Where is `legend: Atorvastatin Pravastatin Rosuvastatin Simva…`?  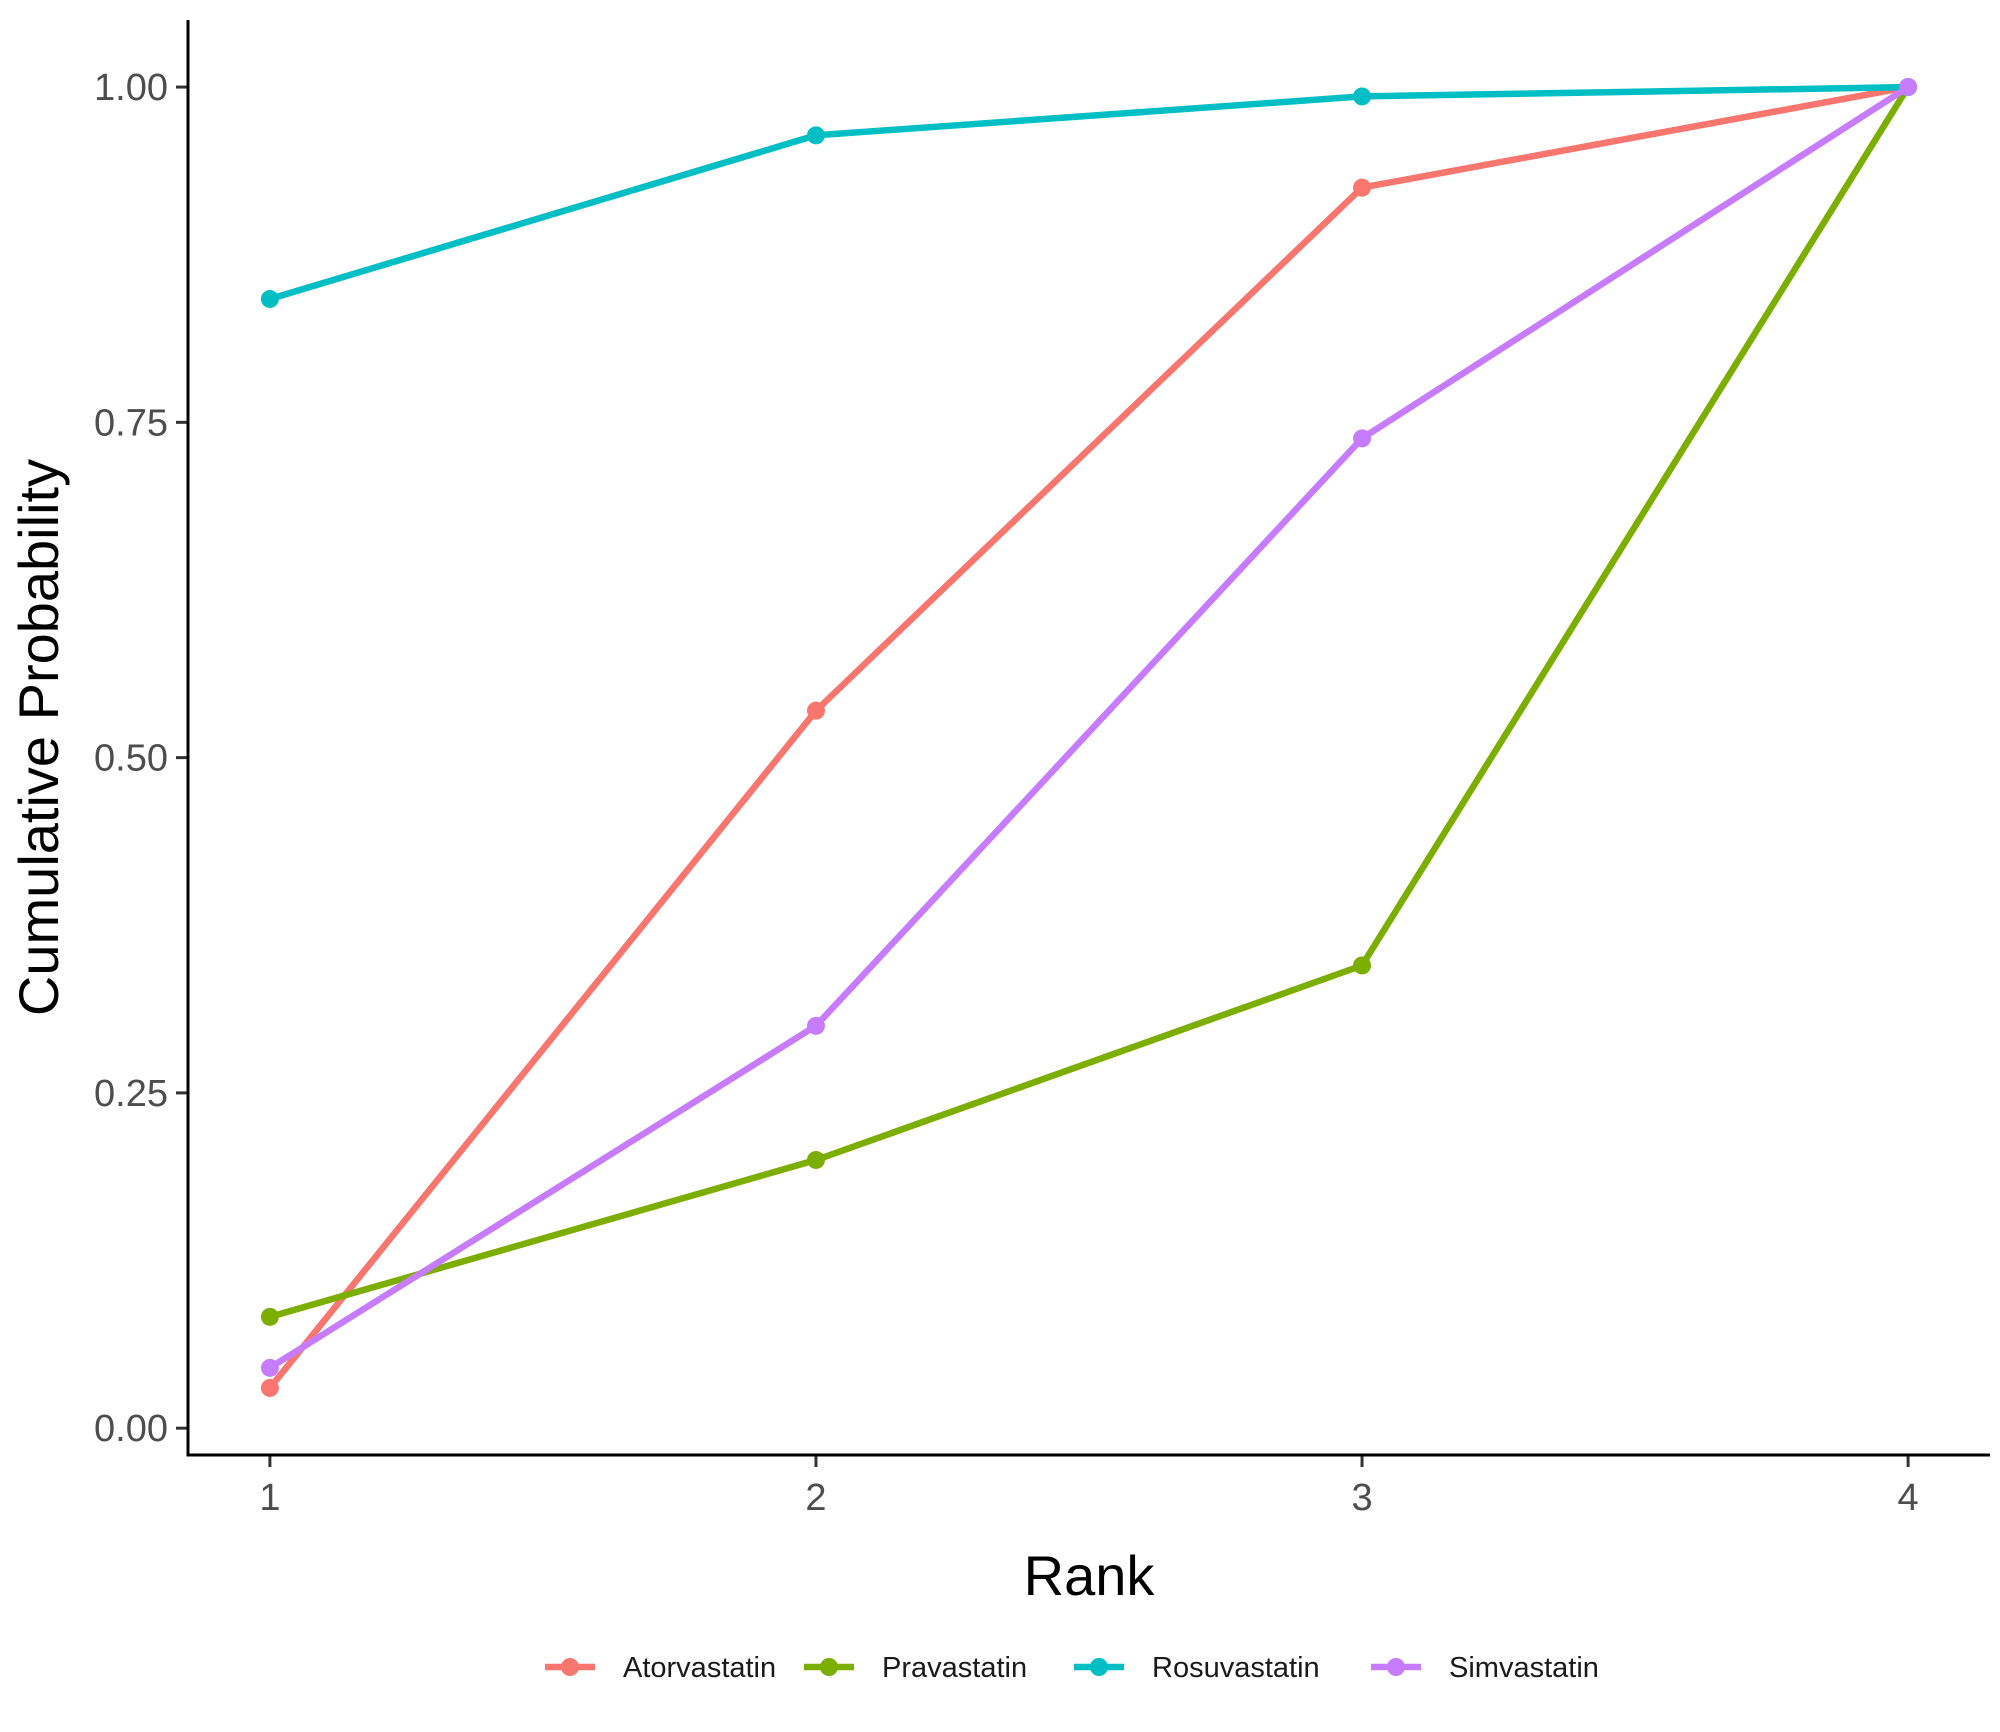 legend: Atorvastatin Pravastatin Rosuvastatin Simva… is located at coordinates (1072, 1668).